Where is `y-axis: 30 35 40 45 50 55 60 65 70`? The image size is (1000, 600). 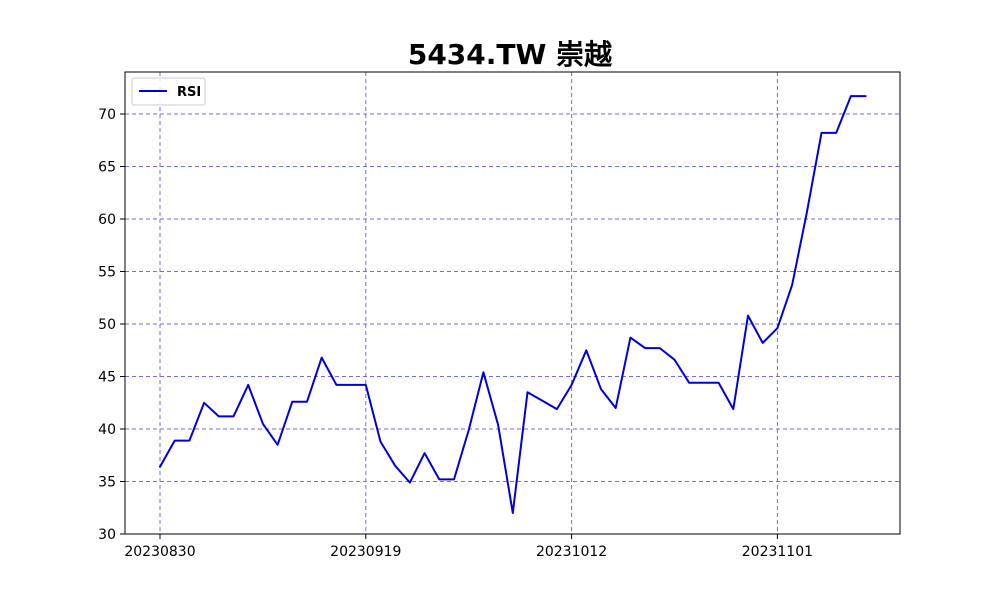
y-axis: 30 35 40 45 50 55 60 65 70 is located at coordinates (111, 325).